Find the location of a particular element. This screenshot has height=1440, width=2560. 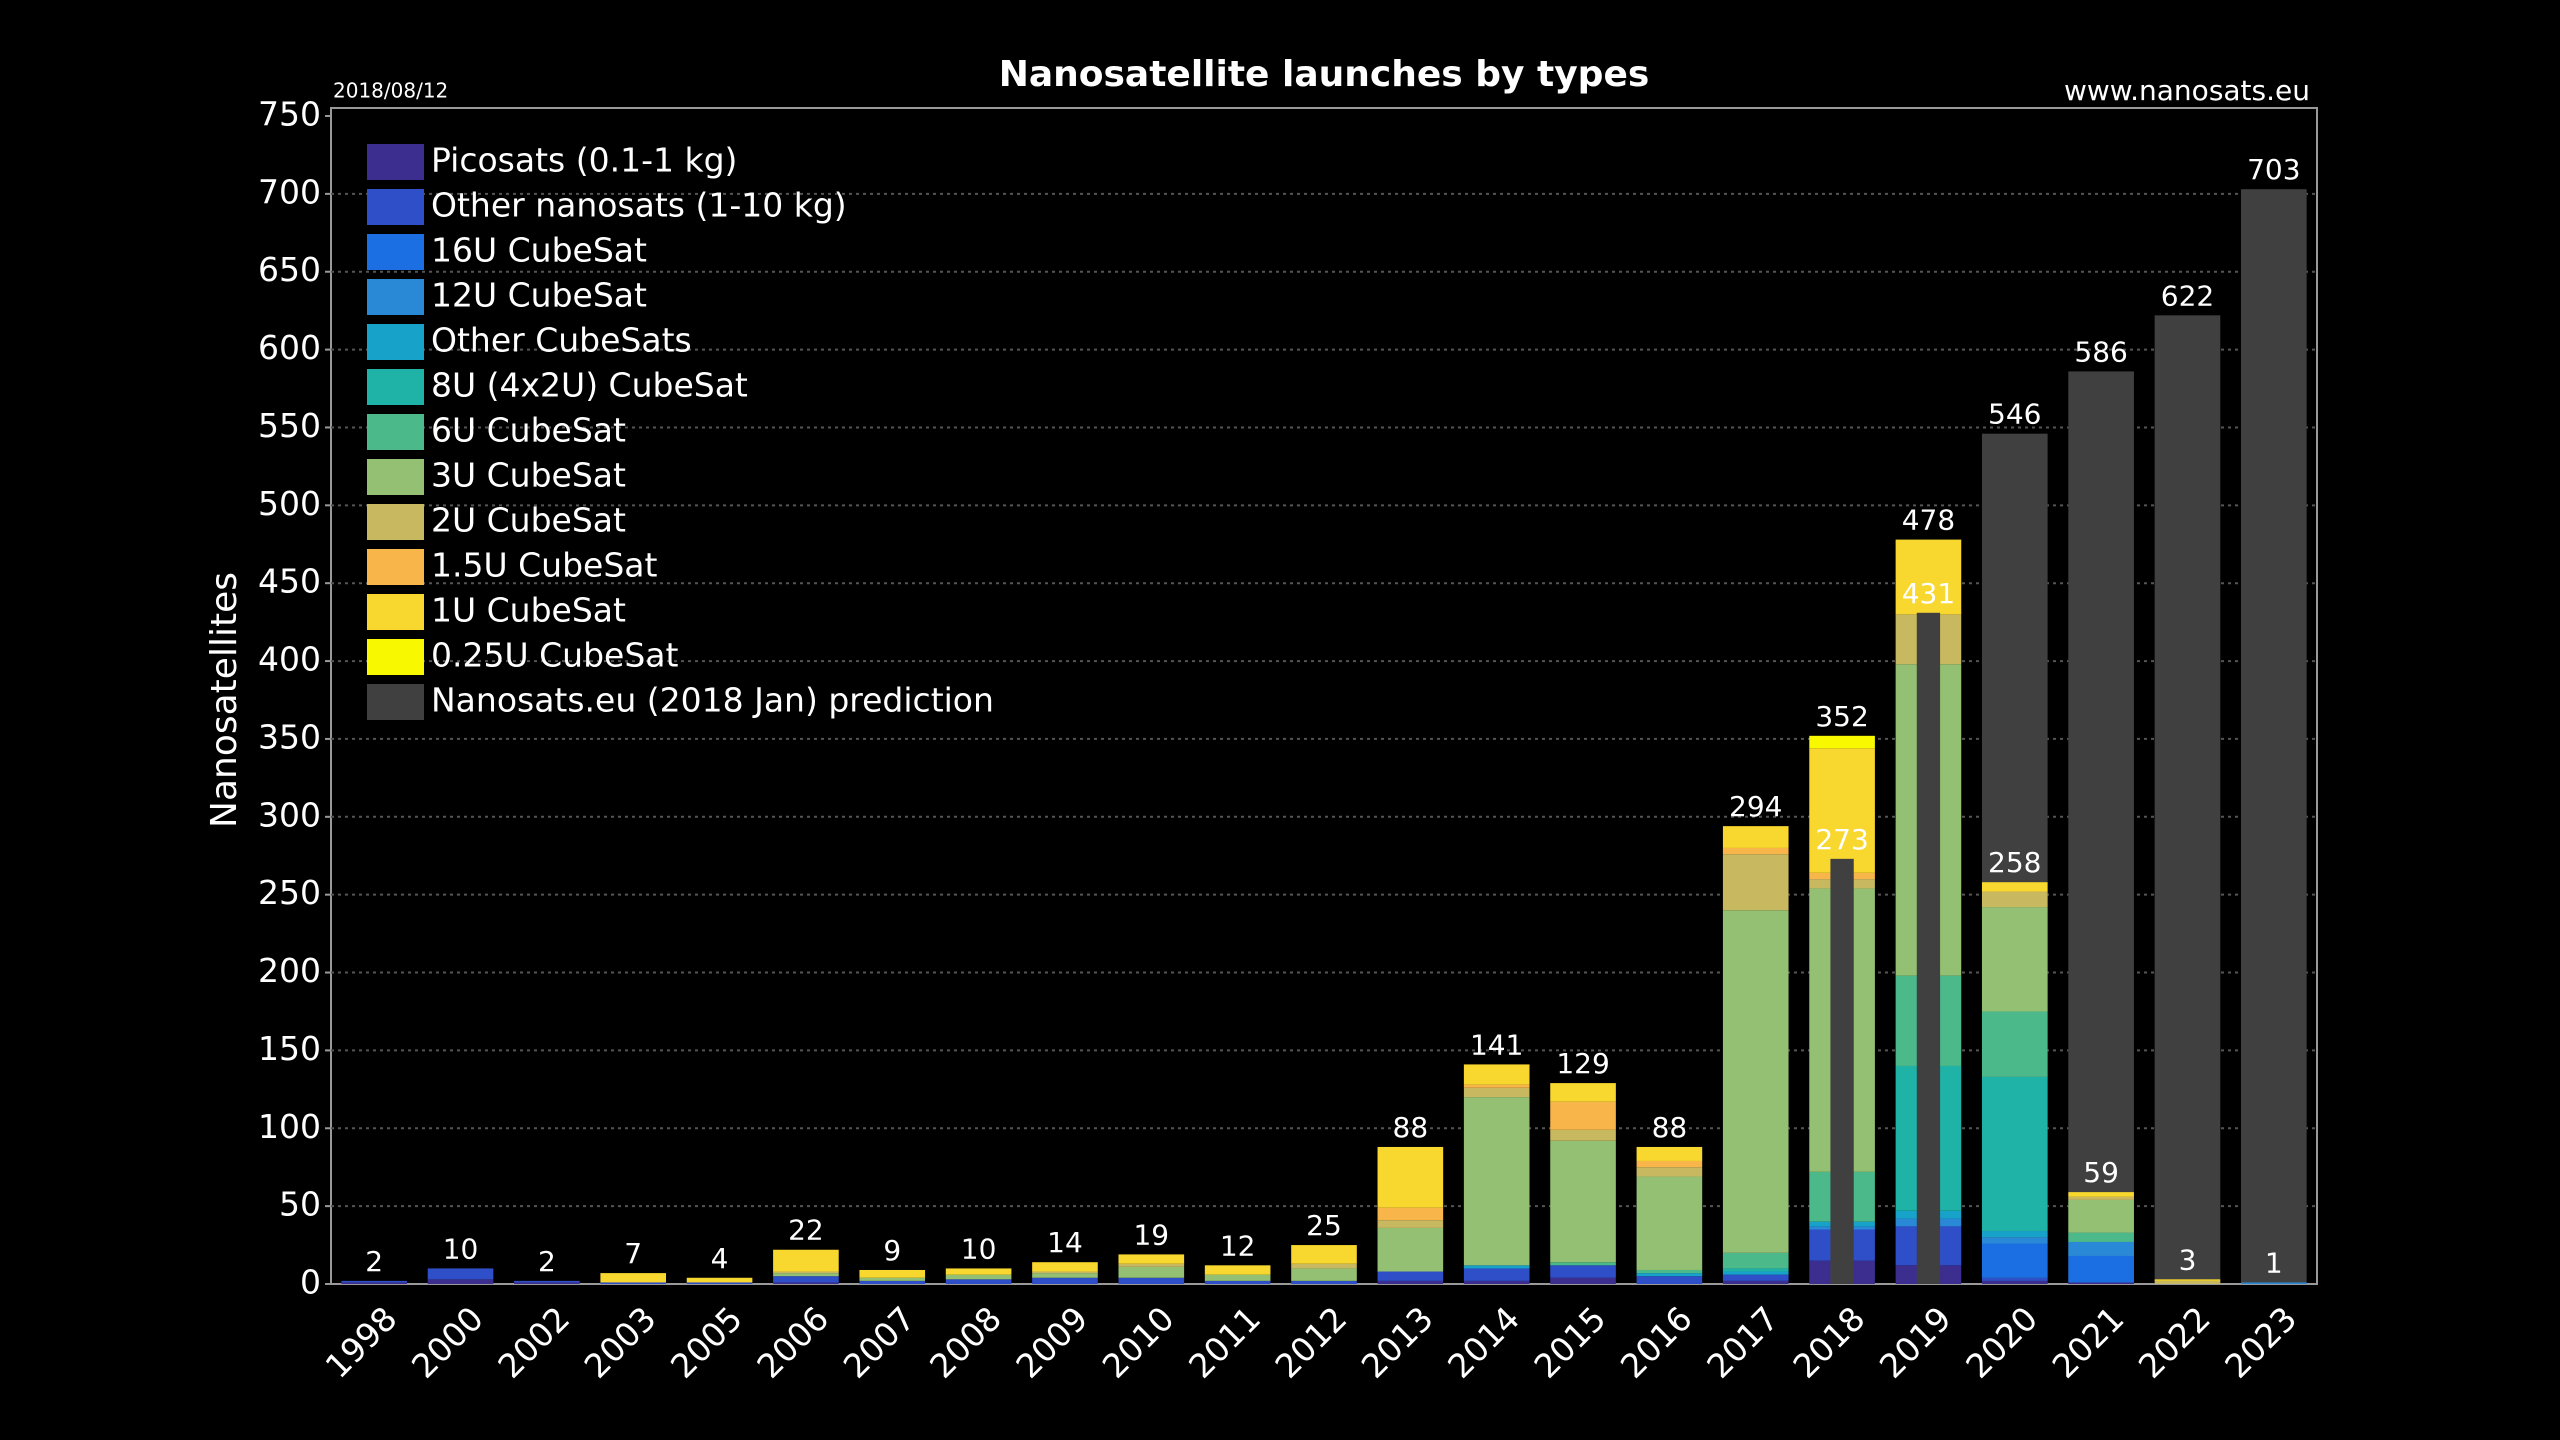

prediction-bar is located at coordinates (2187, 800).